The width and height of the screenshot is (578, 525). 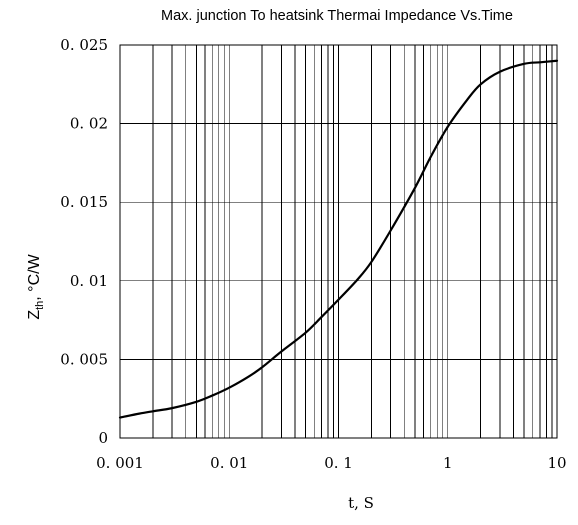 What do you see at coordinates (89, 124) in the screenshot?
I see `y-tick-label: 0. 02` at bounding box center [89, 124].